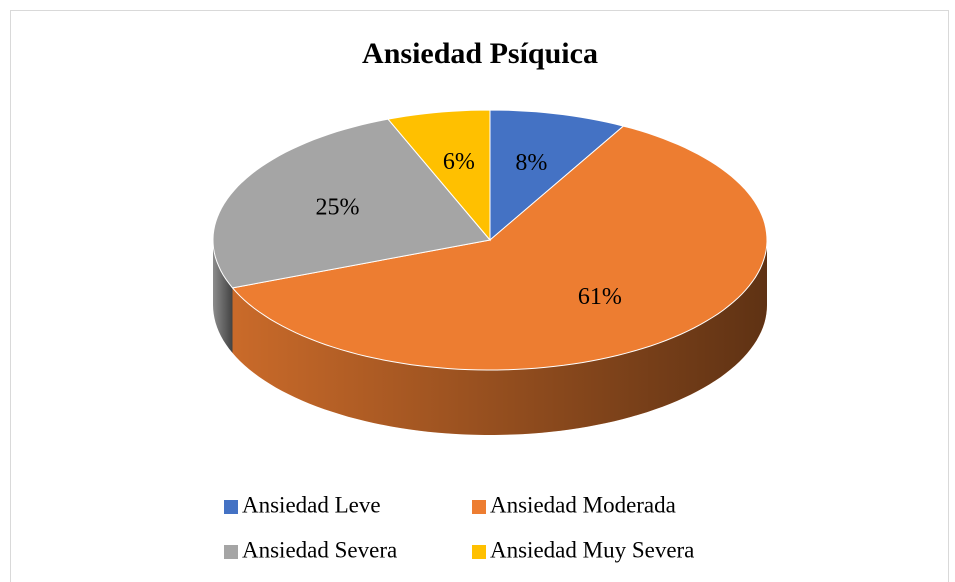 This screenshot has width=955, height=582. What do you see at coordinates (583, 504) in the screenshot?
I see `legend-label: Ansiedad Moderada` at bounding box center [583, 504].